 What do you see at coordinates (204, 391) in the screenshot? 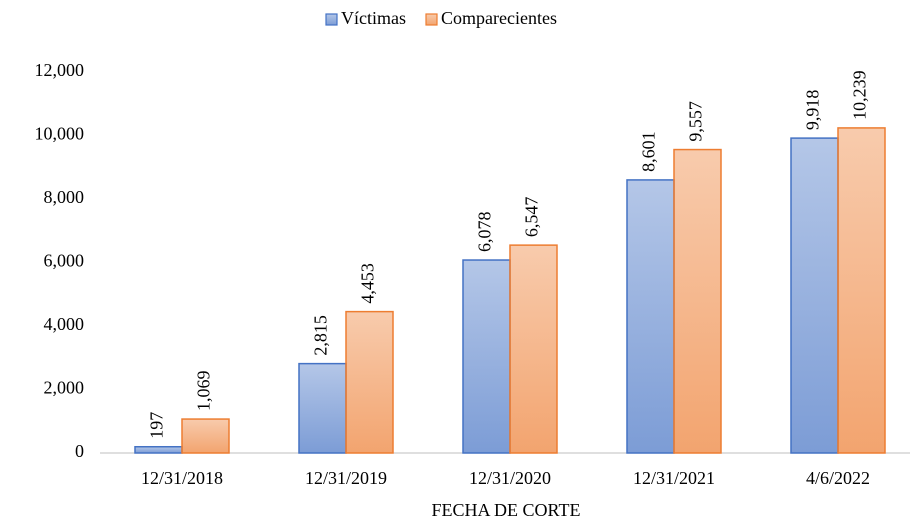
I see `data-label: 1,069` at bounding box center [204, 391].